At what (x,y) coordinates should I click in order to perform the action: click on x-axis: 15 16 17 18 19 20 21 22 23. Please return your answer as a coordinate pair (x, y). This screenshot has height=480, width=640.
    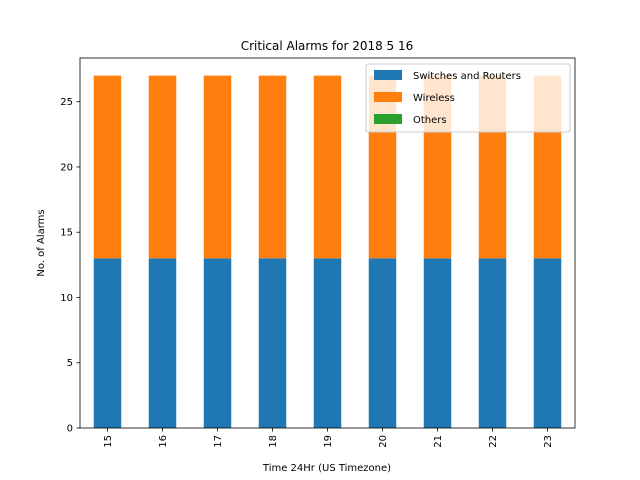
    Looking at the image, I should click on (328, 438).